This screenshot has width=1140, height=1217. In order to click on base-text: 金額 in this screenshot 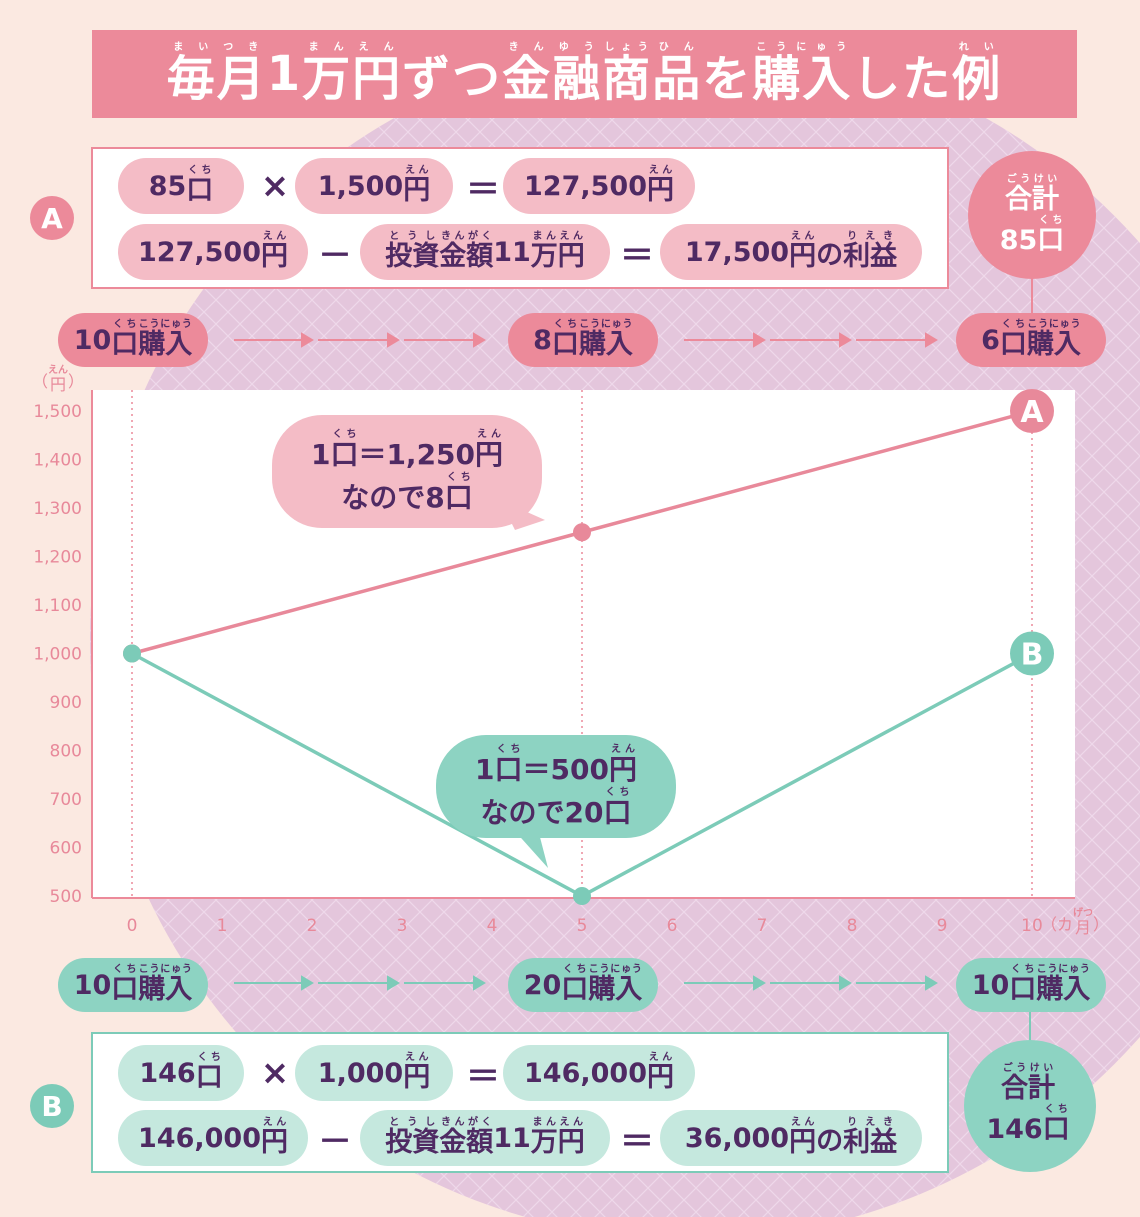, I will do `click(466, 256)`.